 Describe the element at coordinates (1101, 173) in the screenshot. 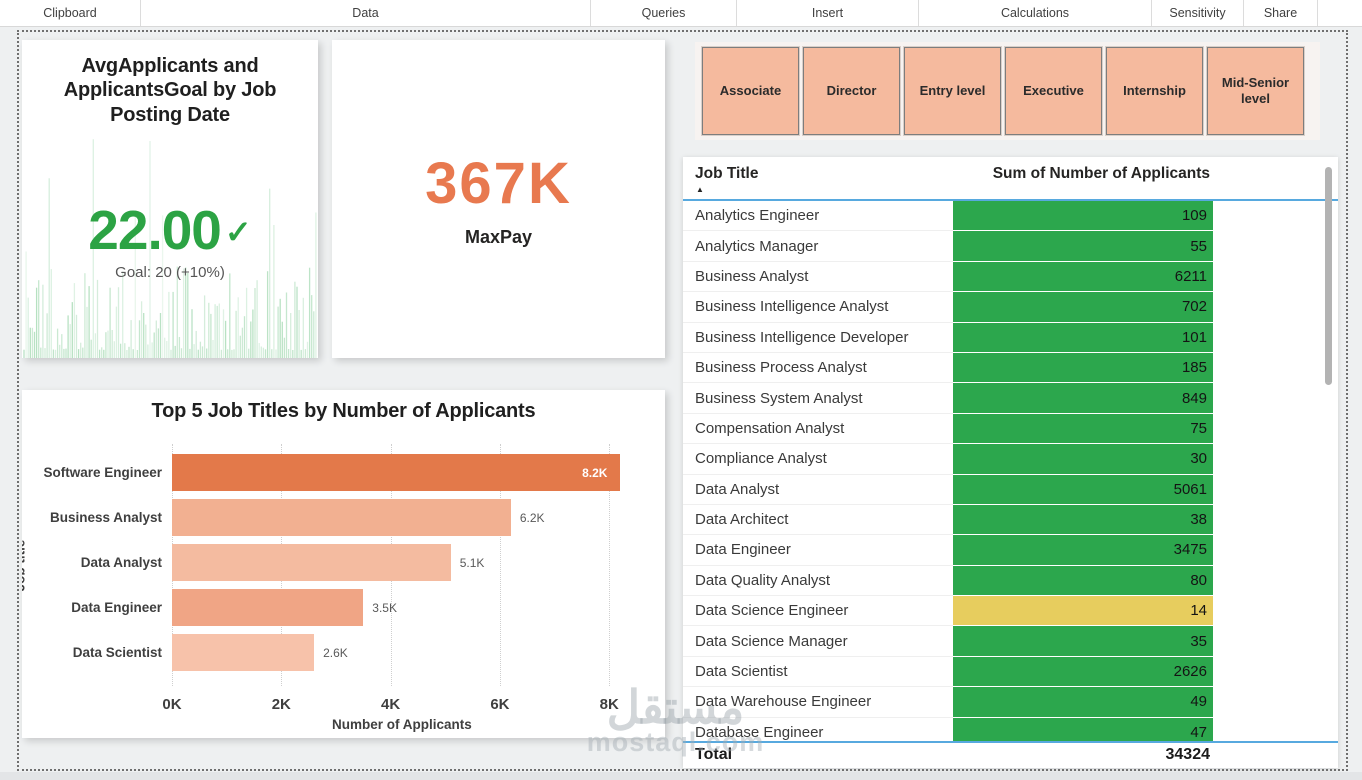

I see `column-header-sum-applicants: Sum of Number of Applicants` at that location.